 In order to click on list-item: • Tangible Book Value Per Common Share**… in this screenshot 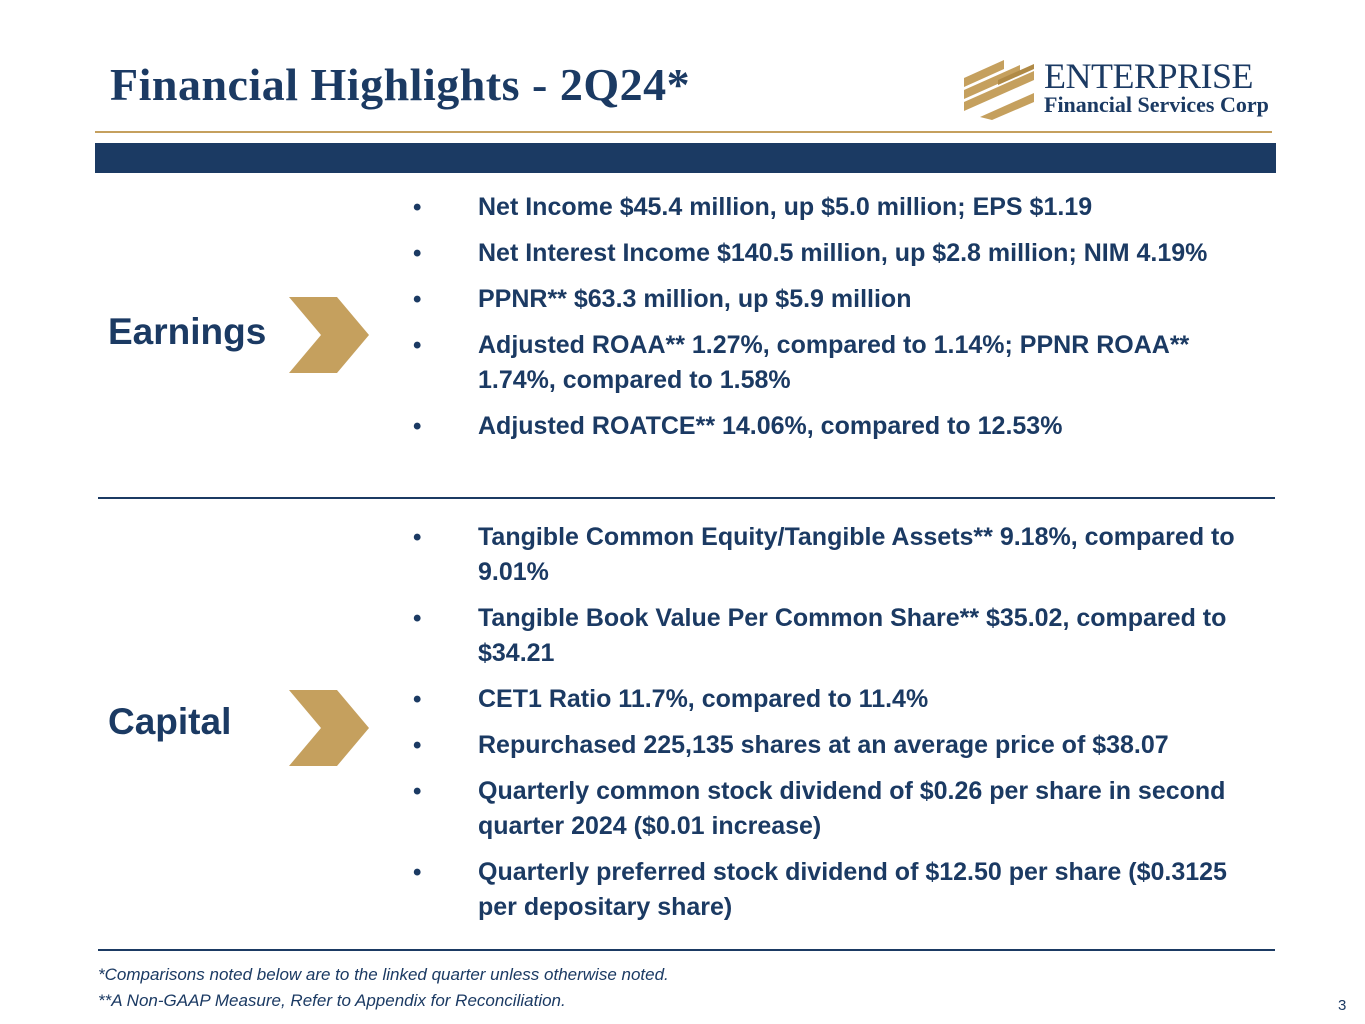, I will do `click(838, 636)`.